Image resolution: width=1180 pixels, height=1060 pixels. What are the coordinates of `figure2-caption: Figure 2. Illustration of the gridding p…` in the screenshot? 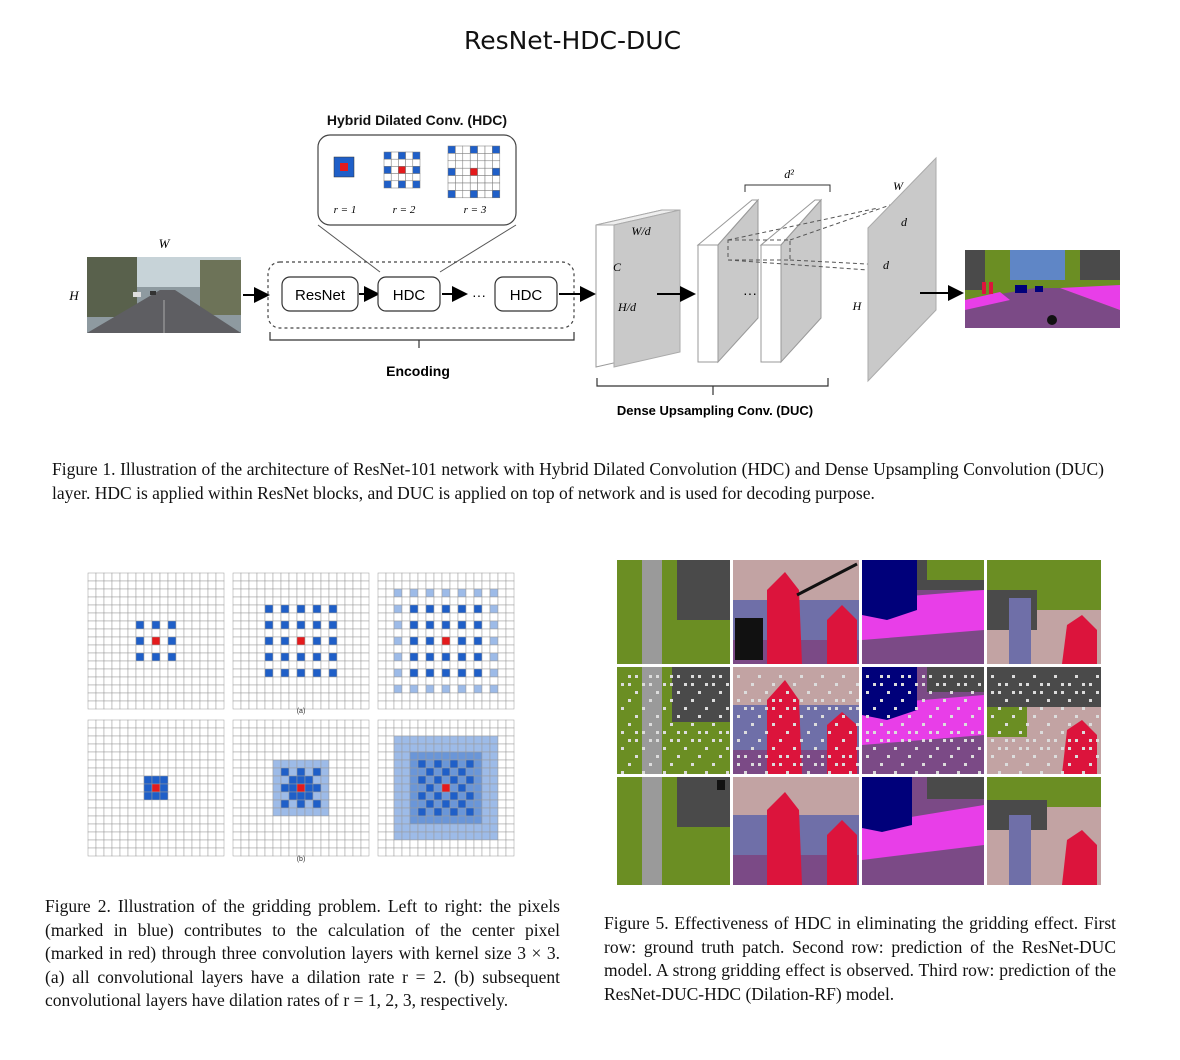 It's located at (302, 953).